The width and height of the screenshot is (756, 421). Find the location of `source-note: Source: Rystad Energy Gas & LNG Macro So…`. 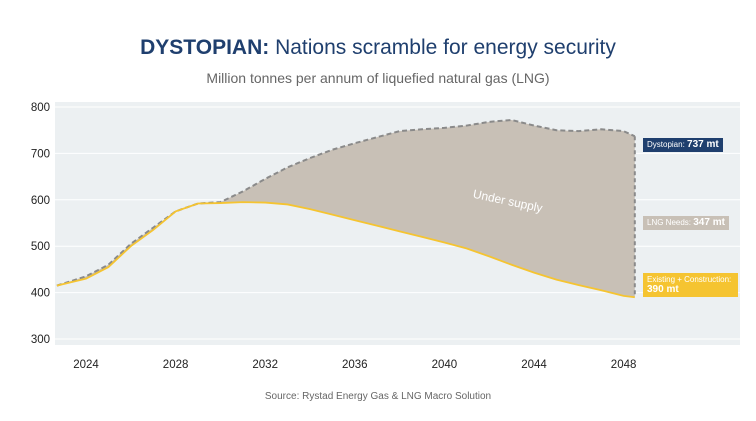

source-note: Source: Rystad Energy Gas & LNG Macro So… is located at coordinates (378, 396).